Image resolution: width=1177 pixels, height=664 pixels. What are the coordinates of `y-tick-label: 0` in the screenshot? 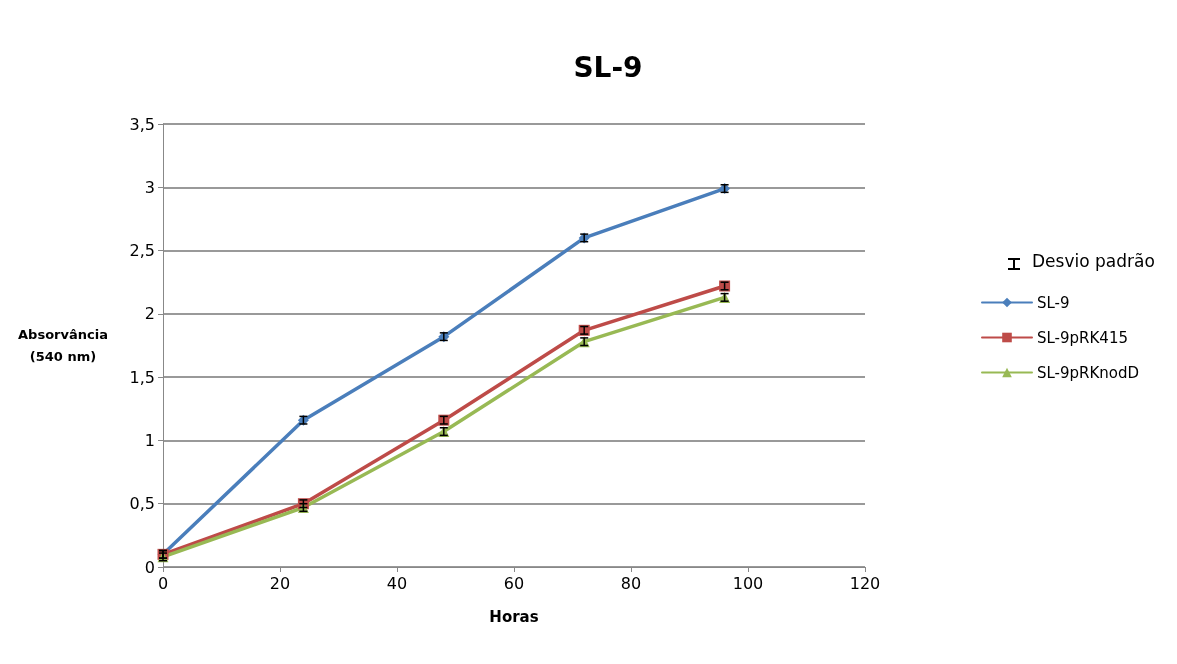 It's located at (149, 567).